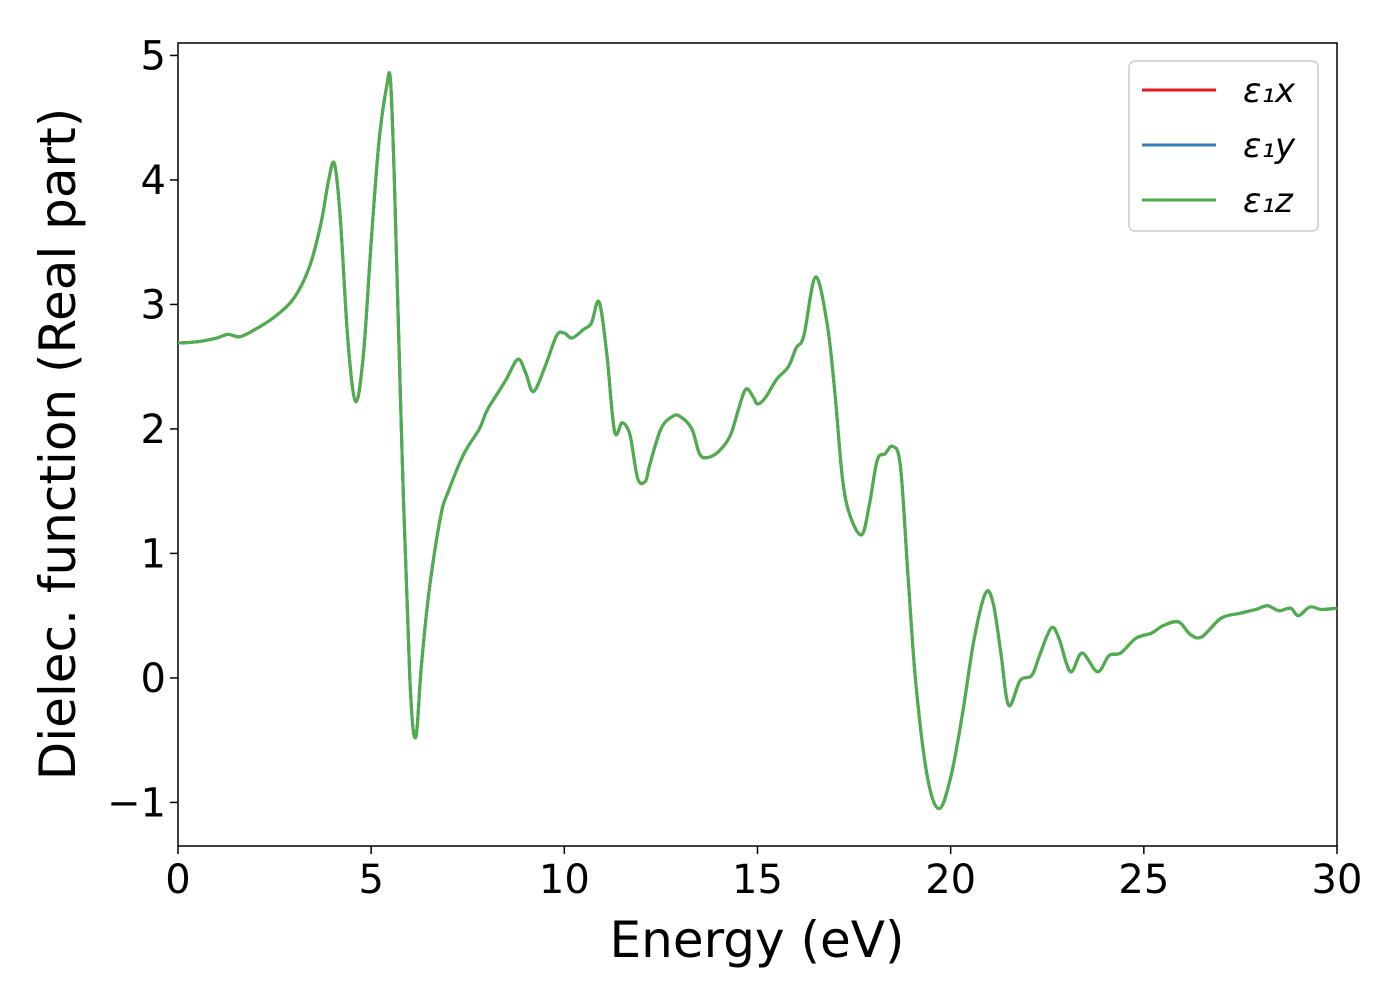 The height and width of the screenshot is (1000, 1400). I want to click on y-axis-title: Dielec. function (Real part), so click(58, 444).